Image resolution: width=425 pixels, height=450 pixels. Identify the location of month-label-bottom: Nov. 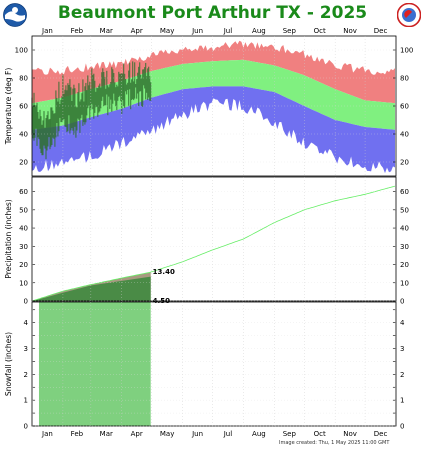
(350, 434).